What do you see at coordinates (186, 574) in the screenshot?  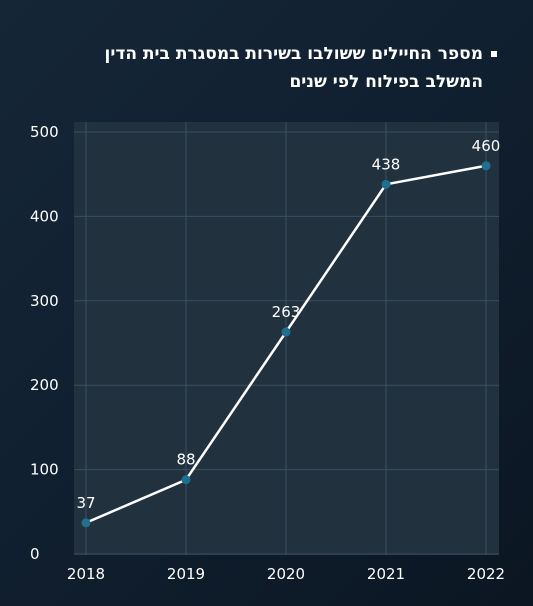 I see `x-tick-label: 2019` at bounding box center [186, 574].